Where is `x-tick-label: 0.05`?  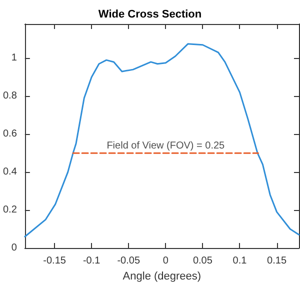
x-tick-label: 0.05 is located at coordinates (202, 261).